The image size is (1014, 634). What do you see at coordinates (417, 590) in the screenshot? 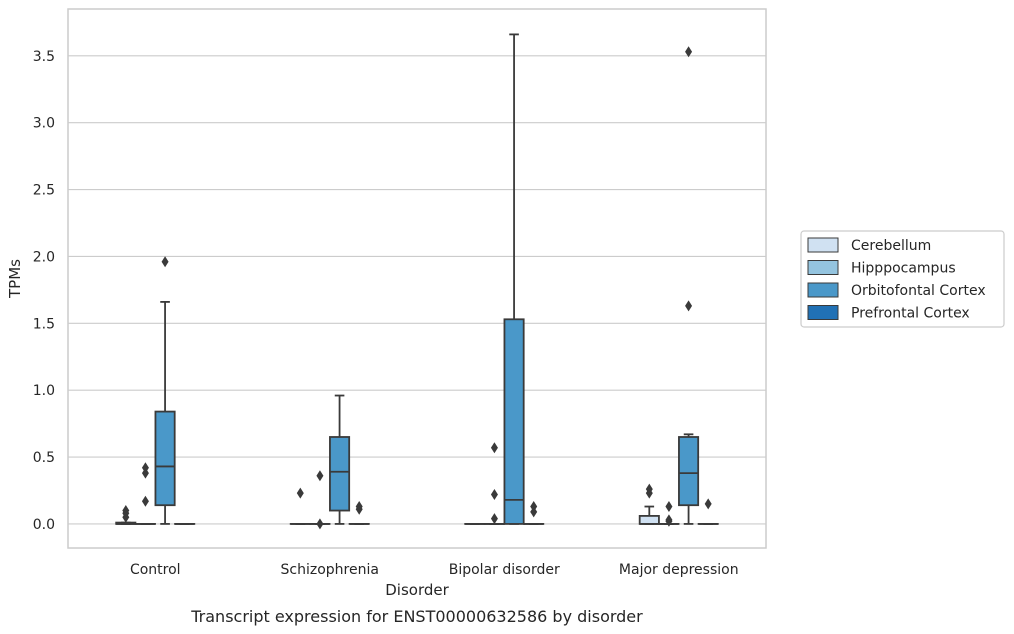
I see `x-axis-label: Disorder` at bounding box center [417, 590].